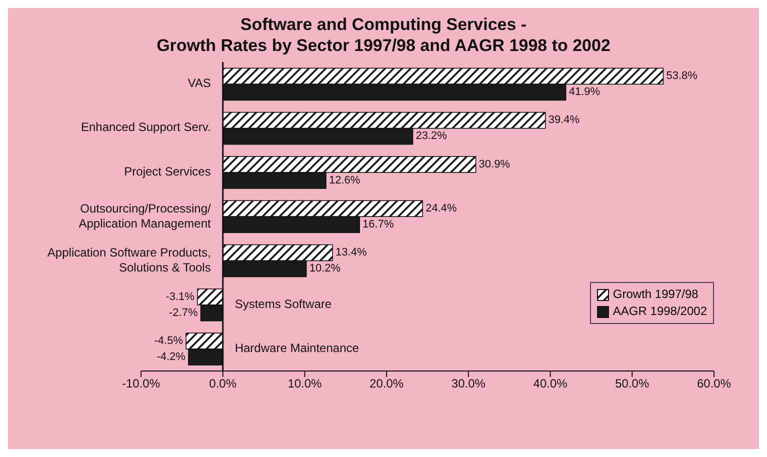 This screenshot has height=457, width=767. I want to click on data-label: 41.9%, so click(584, 92).